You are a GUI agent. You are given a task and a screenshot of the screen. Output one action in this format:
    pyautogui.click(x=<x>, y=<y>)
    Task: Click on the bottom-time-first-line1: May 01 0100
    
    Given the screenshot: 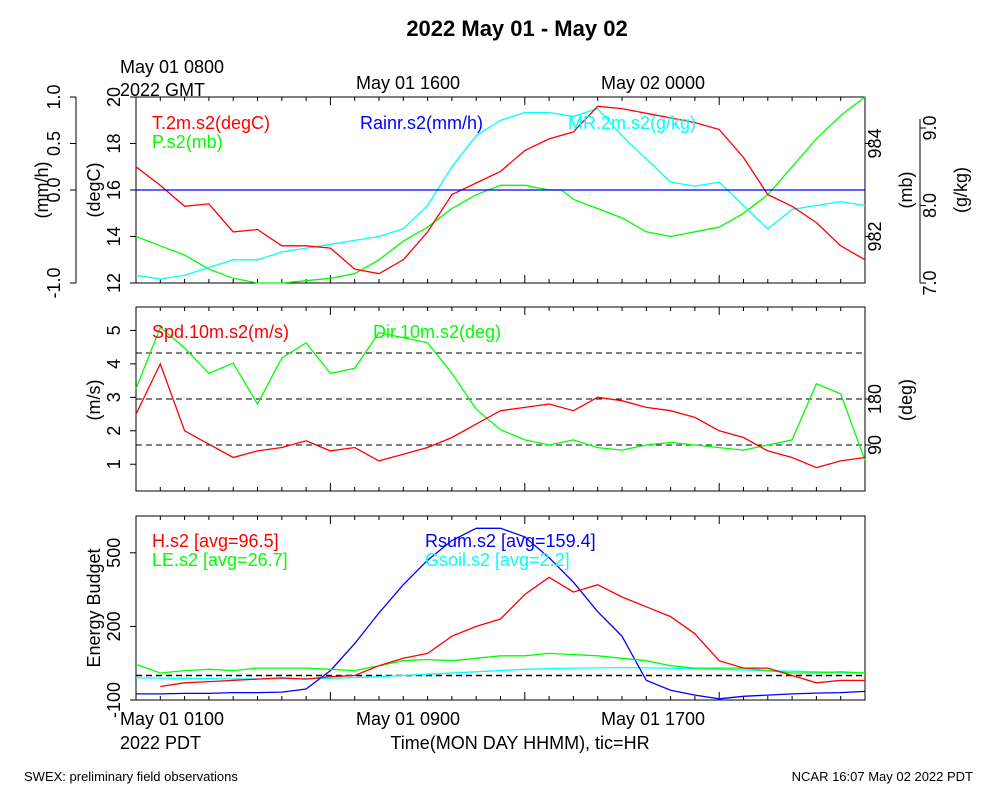 What is the action you would take?
    pyautogui.click(x=172, y=719)
    